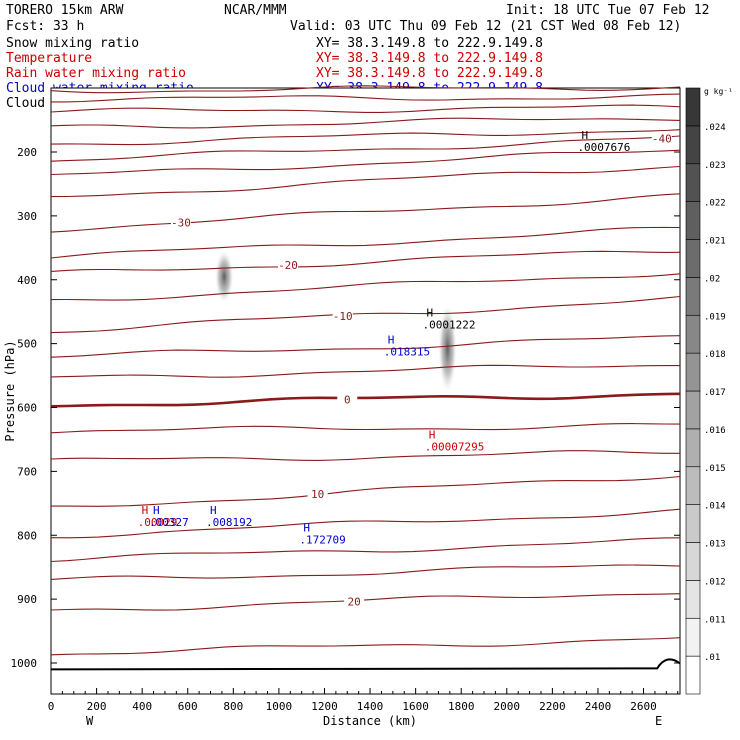 This screenshot has height=740, width=740. I want to click on extremum-value-5: .00327, so click(169, 522).